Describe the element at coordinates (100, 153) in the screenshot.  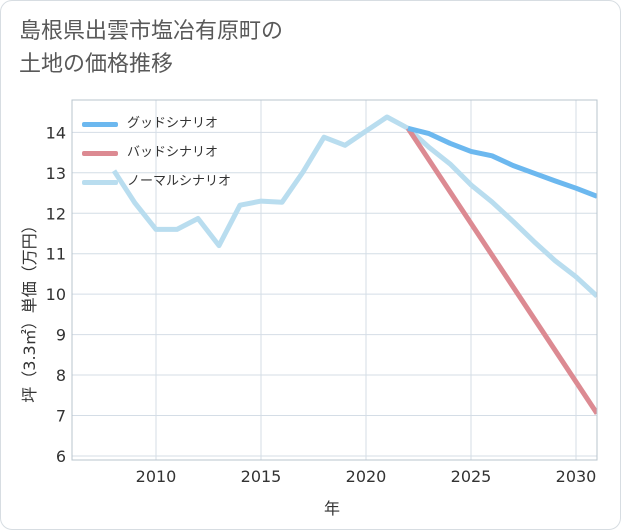
I see `legend-swatch-bad` at that location.